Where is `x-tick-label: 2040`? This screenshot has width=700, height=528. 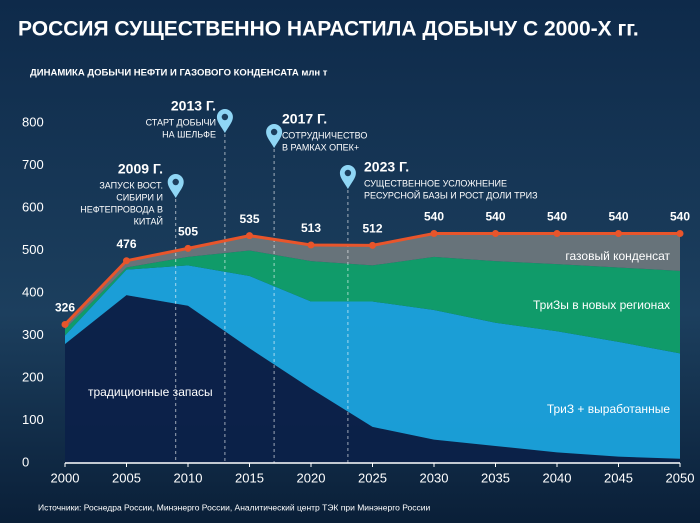
x-tick-label: 2040 is located at coordinates (557, 477).